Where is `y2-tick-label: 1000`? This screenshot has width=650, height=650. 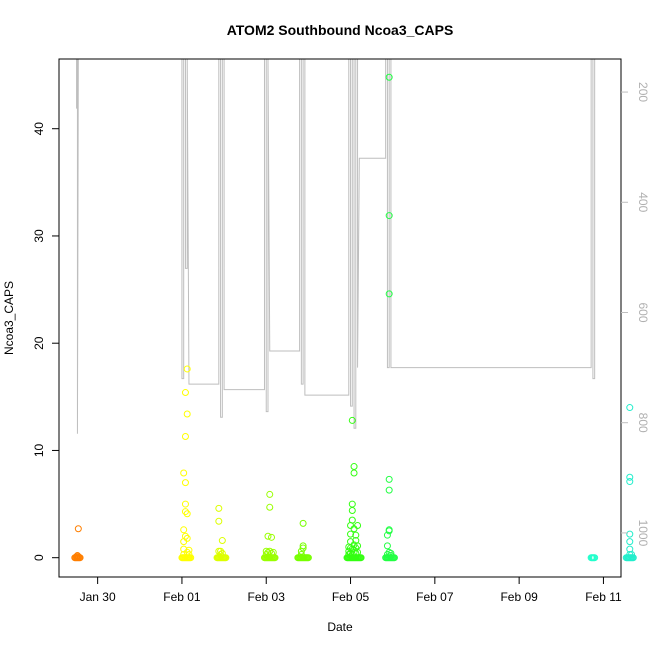
y2-tick-label: 1000 is located at coordinates (643, 533).